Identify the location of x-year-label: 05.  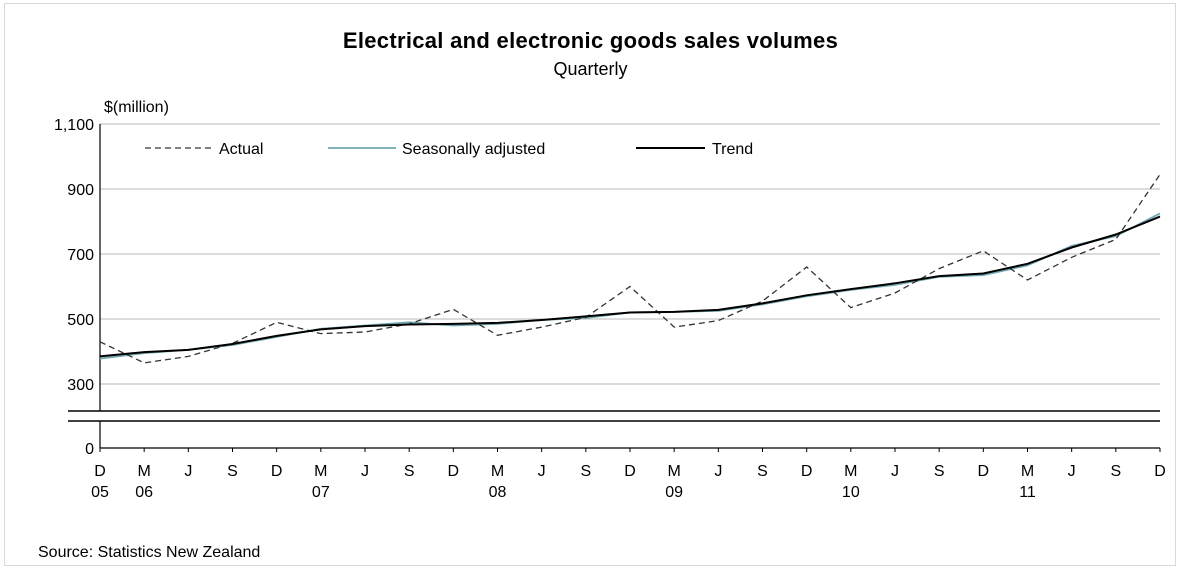
(100, 492).